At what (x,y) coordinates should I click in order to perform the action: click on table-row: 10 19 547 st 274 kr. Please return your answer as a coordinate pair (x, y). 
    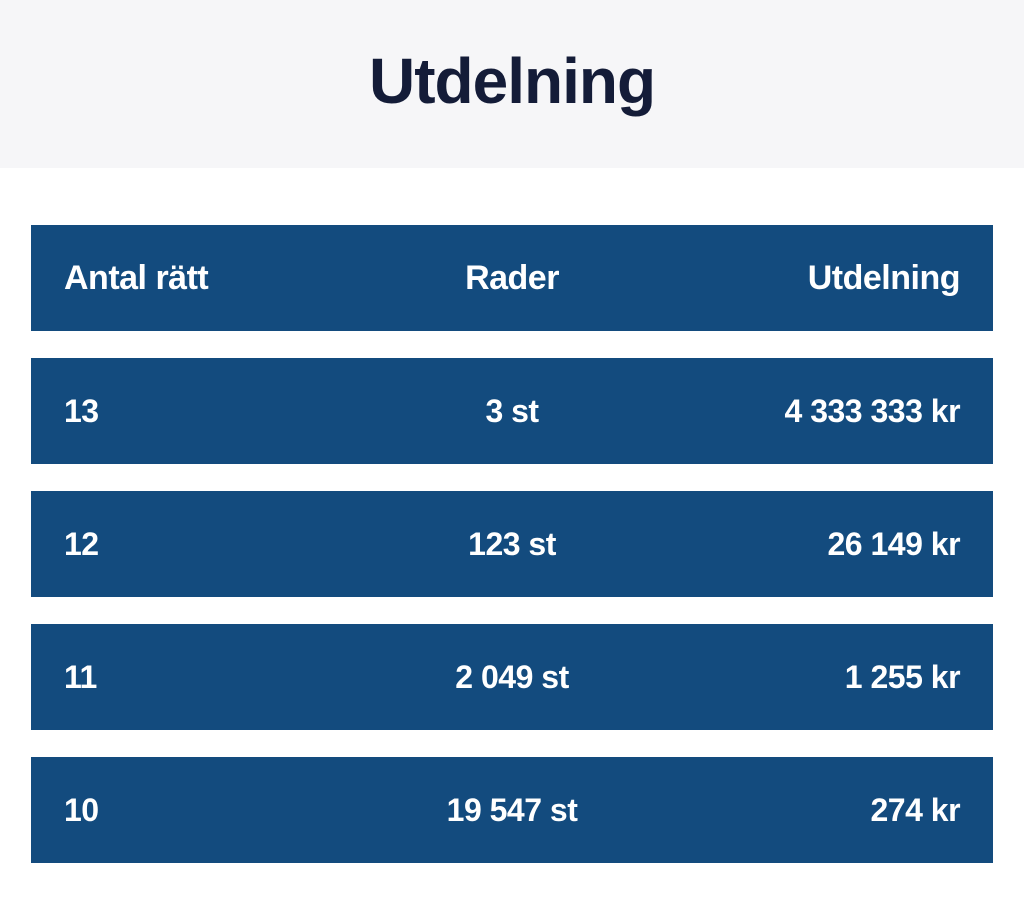
    Looking at the image, I should click on (512, 810).